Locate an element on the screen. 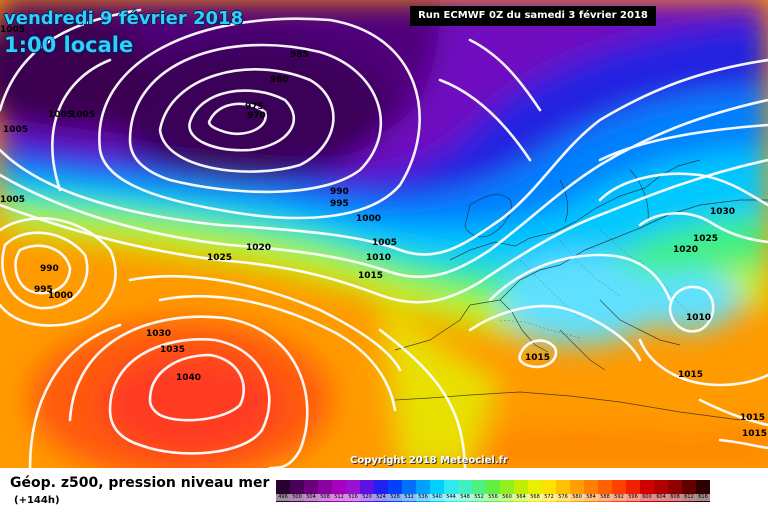 The image size is (768, 512). scale-value: 520 is located at coordinates (367, 497).